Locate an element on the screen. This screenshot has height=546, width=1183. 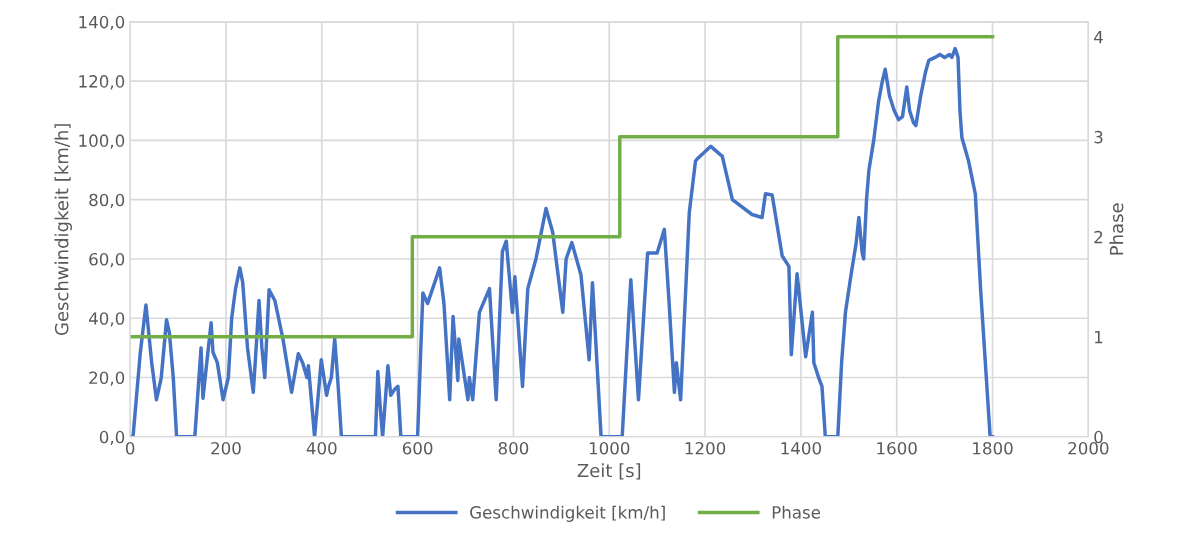
x-tick-label: 800 is located at coordinates (513, 448).